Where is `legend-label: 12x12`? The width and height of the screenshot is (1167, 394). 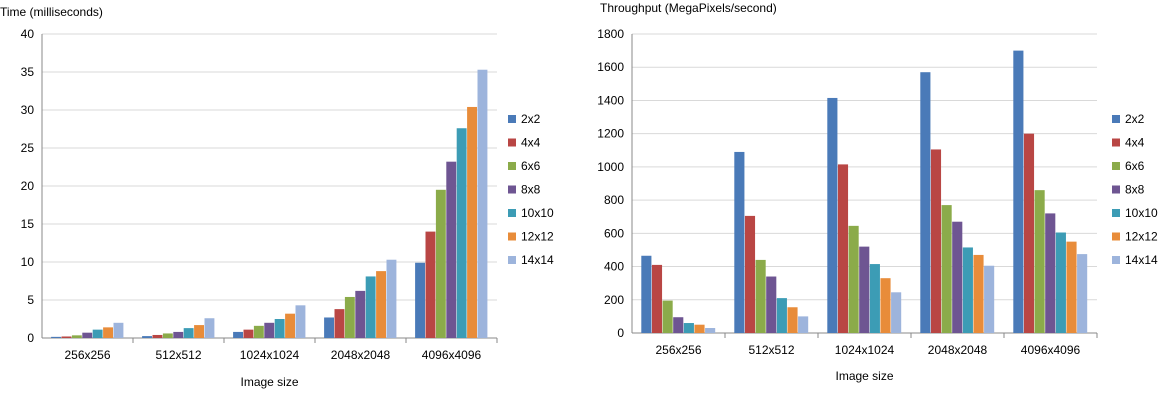
legend-label: 12x12 is located at coordinates (537, 237).